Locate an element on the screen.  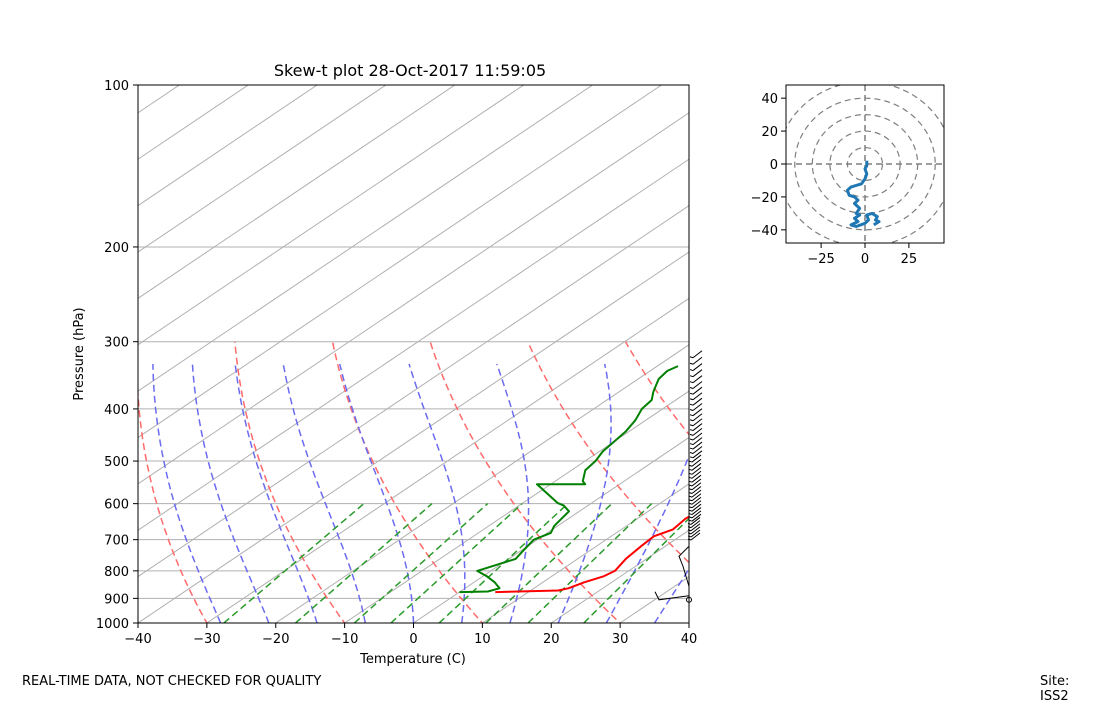
hodo-y-tick-label: 0 is located at coordinates (774, 165).